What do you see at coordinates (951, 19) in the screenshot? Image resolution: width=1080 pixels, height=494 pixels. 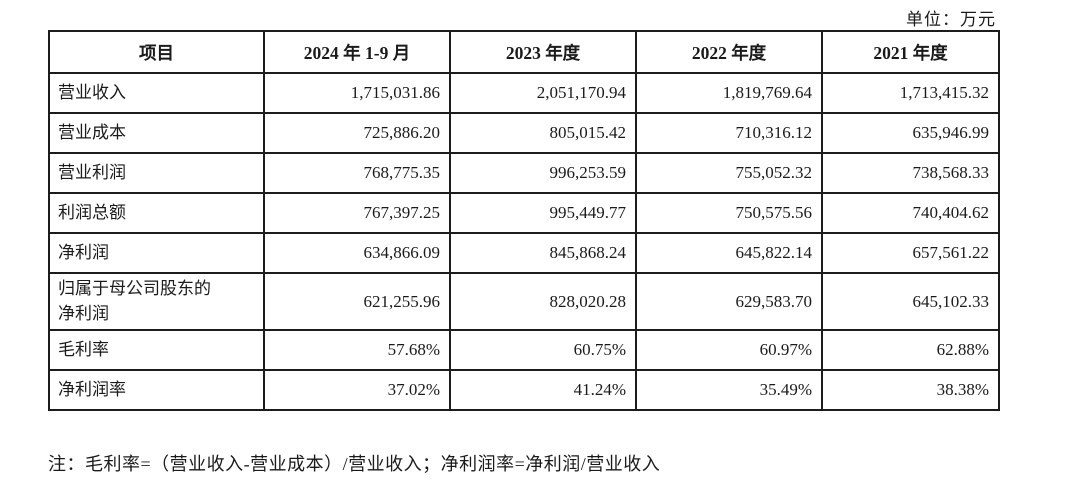 I see `unit-label: 单位：万元` at bounding box center [951, 19].